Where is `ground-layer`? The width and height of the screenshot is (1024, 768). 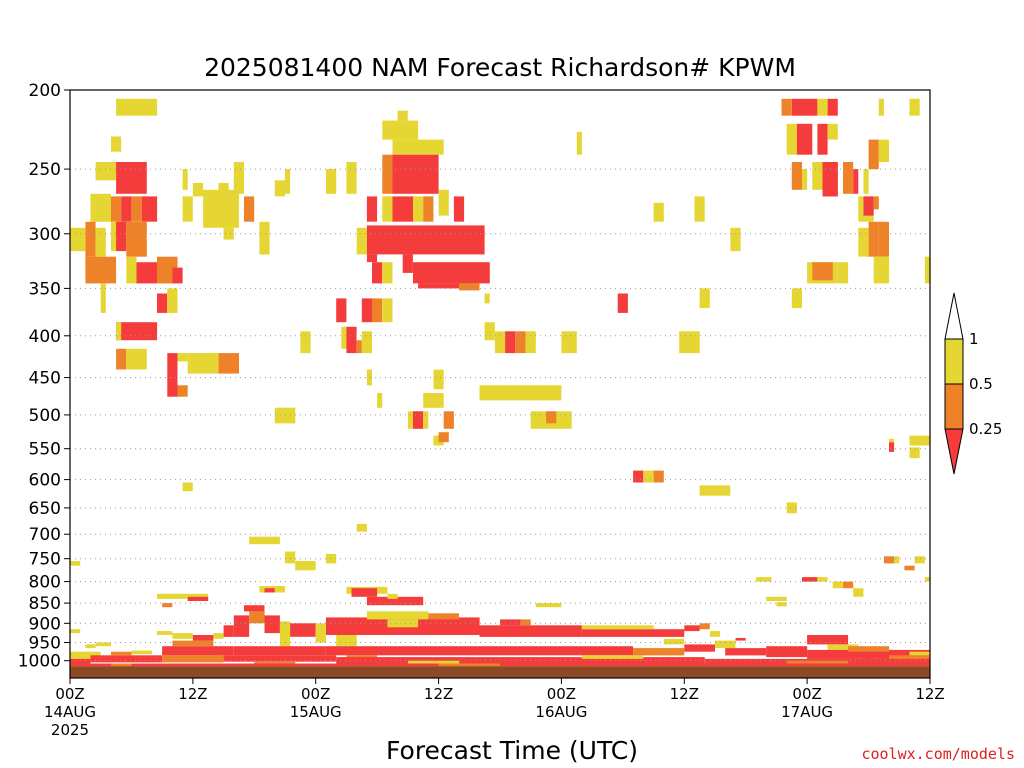
ground-layer is located at coordinates (500, 672).